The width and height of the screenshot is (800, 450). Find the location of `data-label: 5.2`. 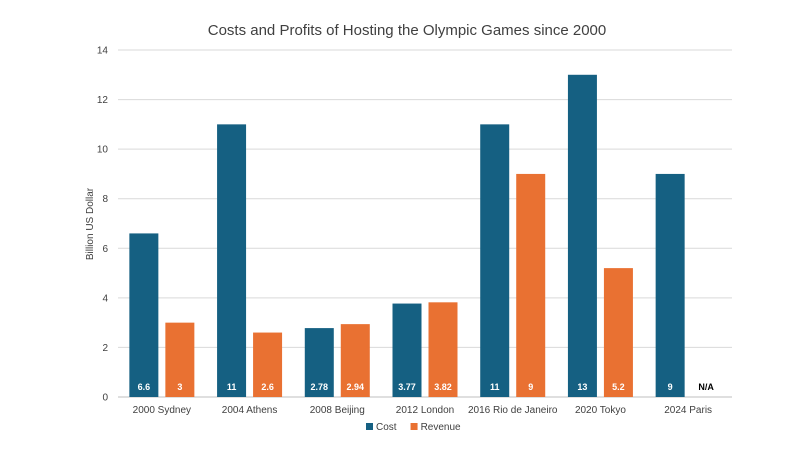

data-label: 5.2 is located at coordinates (618, 387).